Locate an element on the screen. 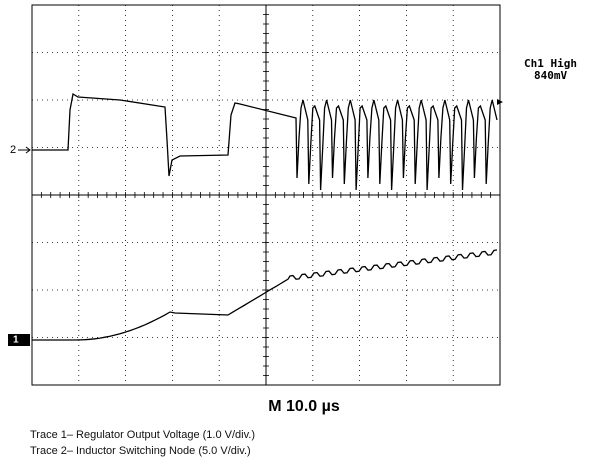 This screenshot has width=608, height=470. channel-1-marker: 1 is located at coordinates (16, 340).